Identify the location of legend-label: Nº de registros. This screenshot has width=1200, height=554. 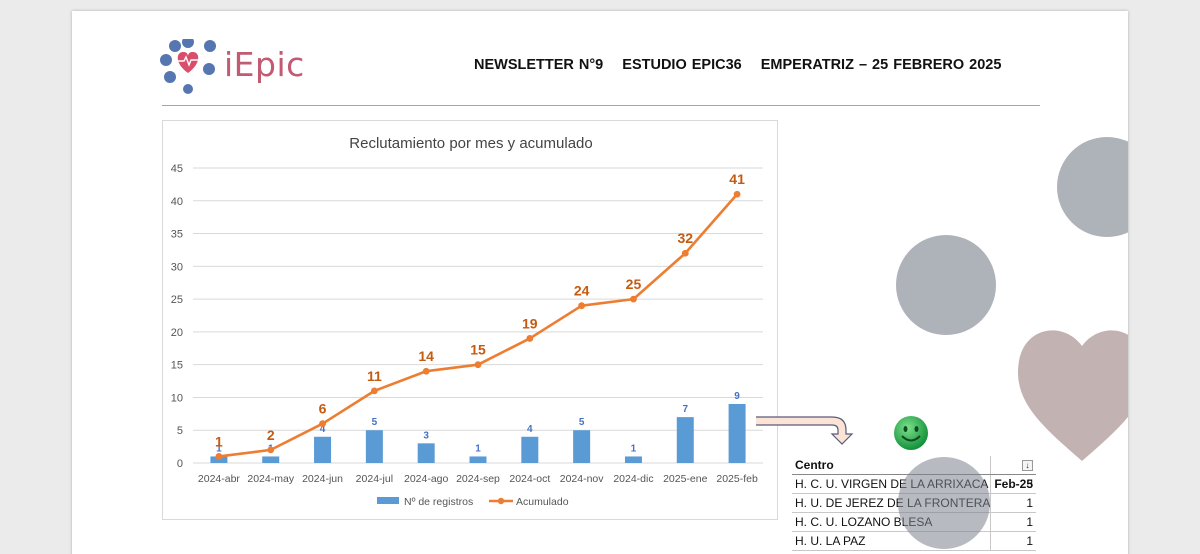
(438, 502).